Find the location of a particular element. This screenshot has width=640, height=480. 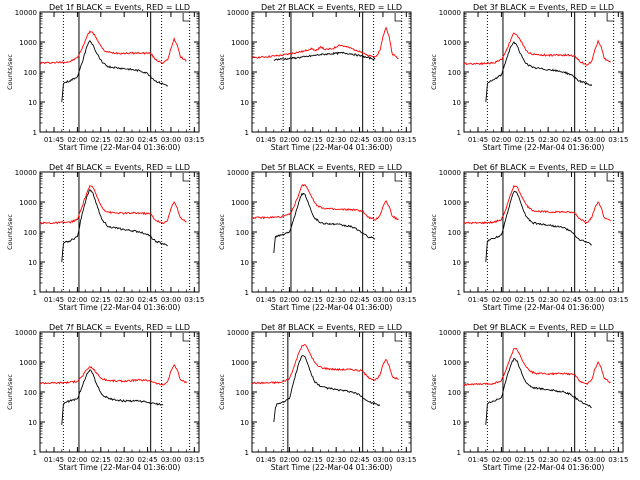

panel-title: Det 9f BLACK = Events, RED = LLD is located at coordinates (543, 327).